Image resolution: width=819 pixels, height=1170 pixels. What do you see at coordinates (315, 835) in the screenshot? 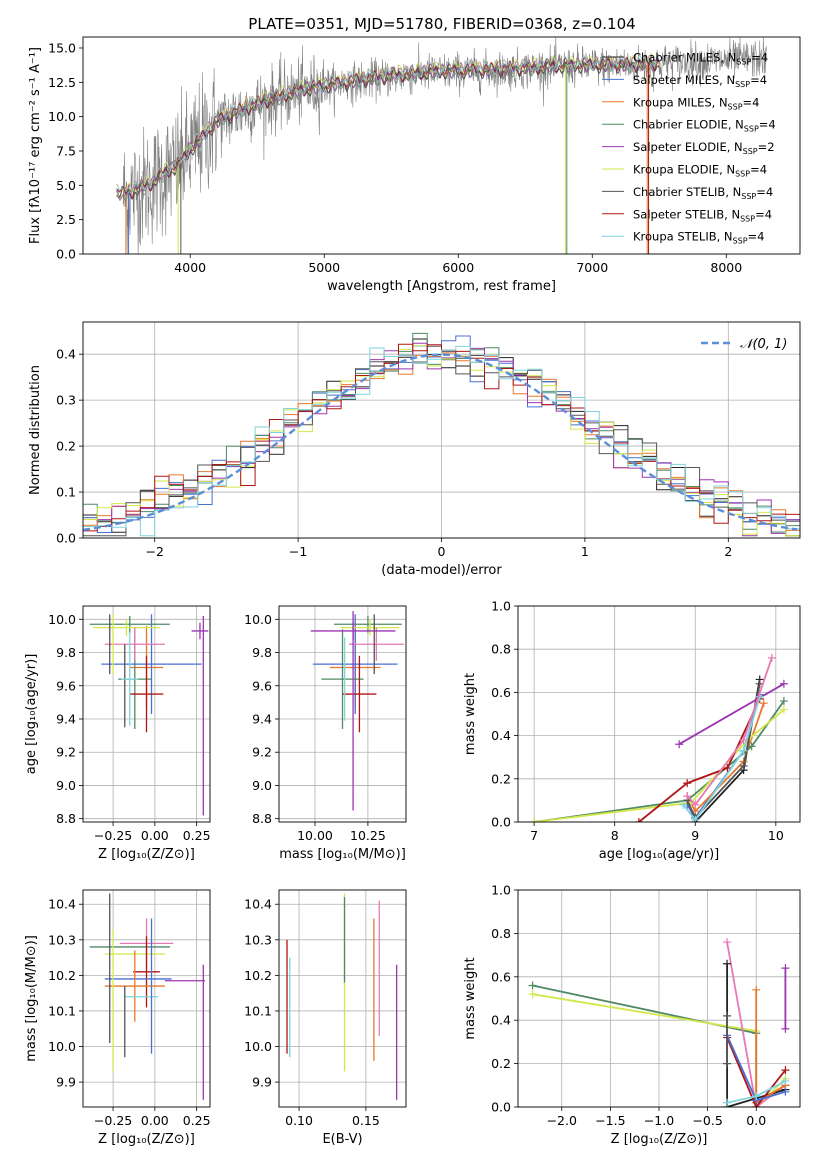
I see `x-tick-label: 10.00` at bounding box center [315, 835].